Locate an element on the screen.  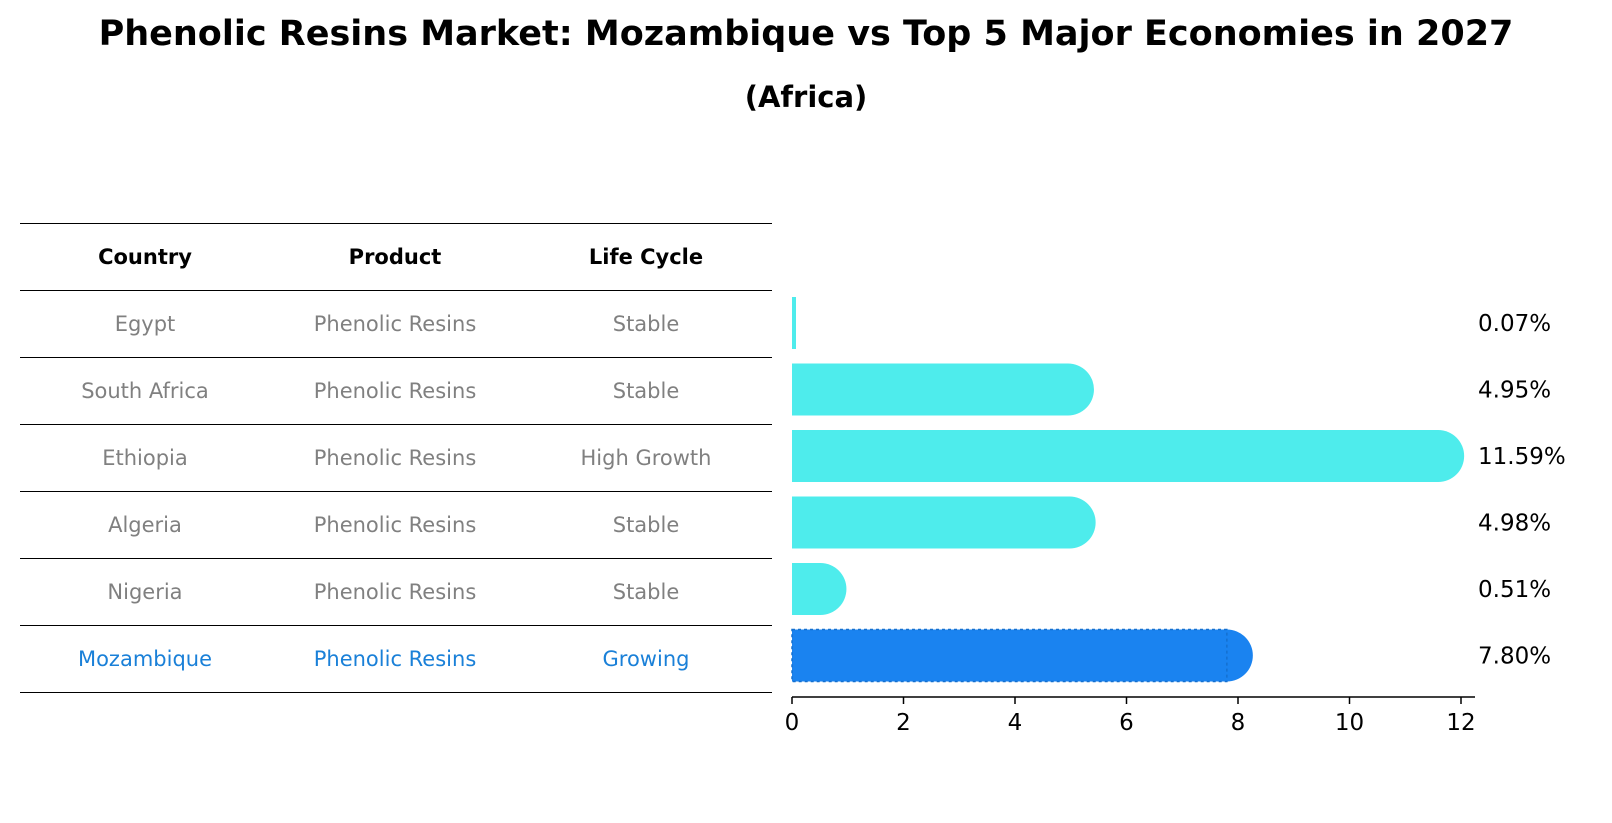
country-cell: Ethiopia is located at coordinates (145, 458).